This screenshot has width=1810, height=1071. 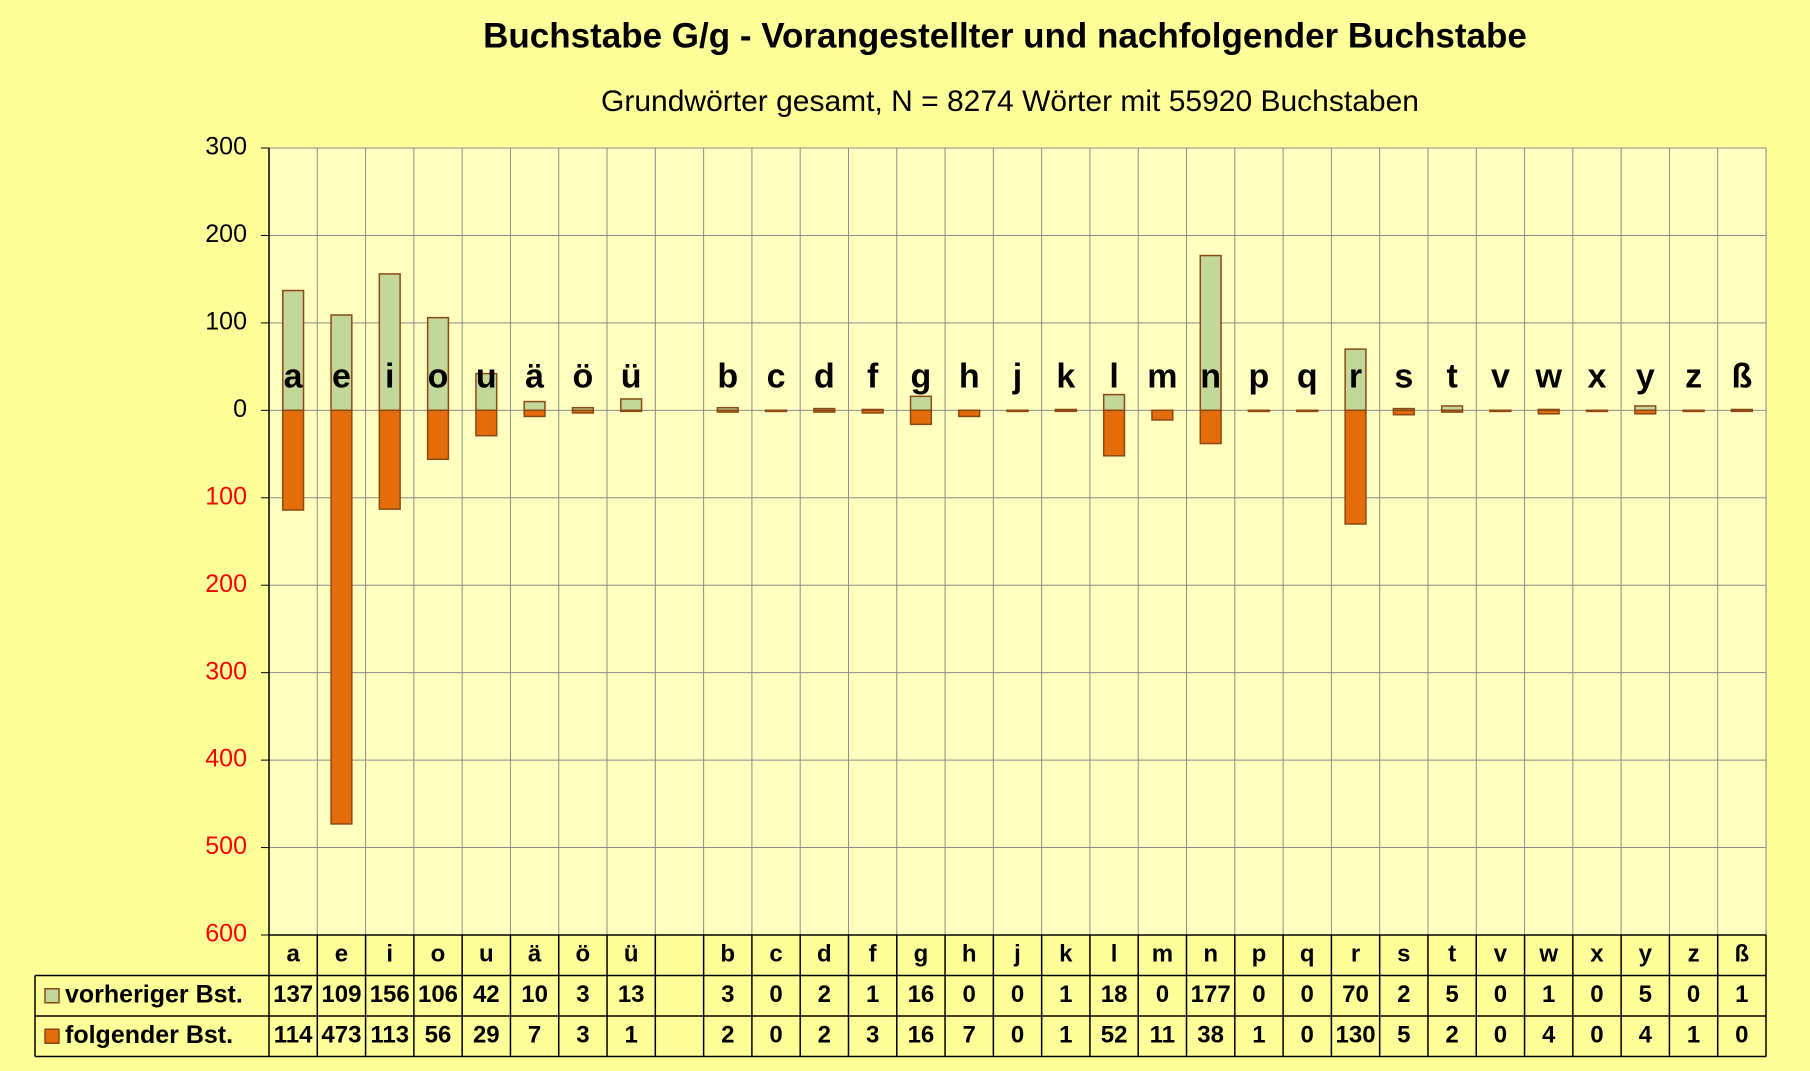 I want to click on x-tick-label: h, so click(x=969, y=954).